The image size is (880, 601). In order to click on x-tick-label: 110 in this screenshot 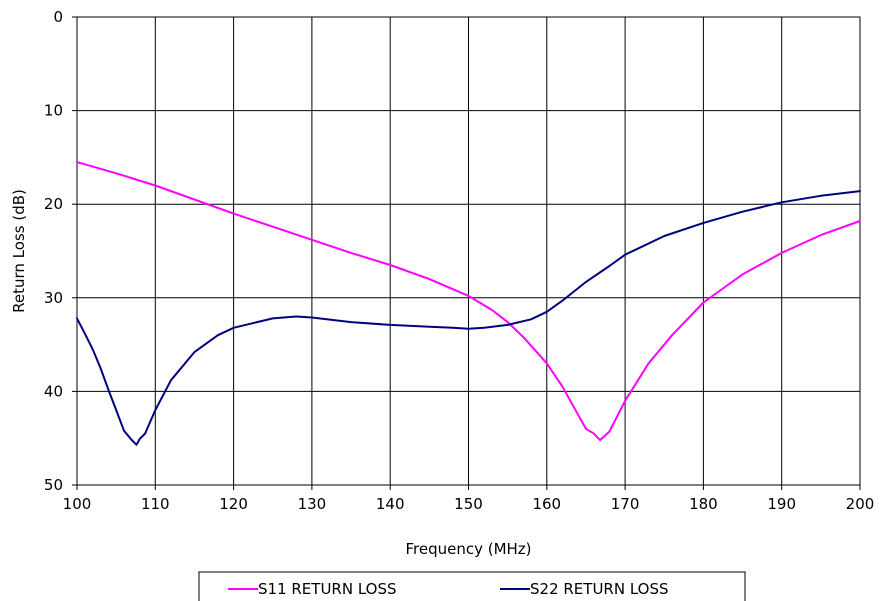, I will do `click(155, 504)`.